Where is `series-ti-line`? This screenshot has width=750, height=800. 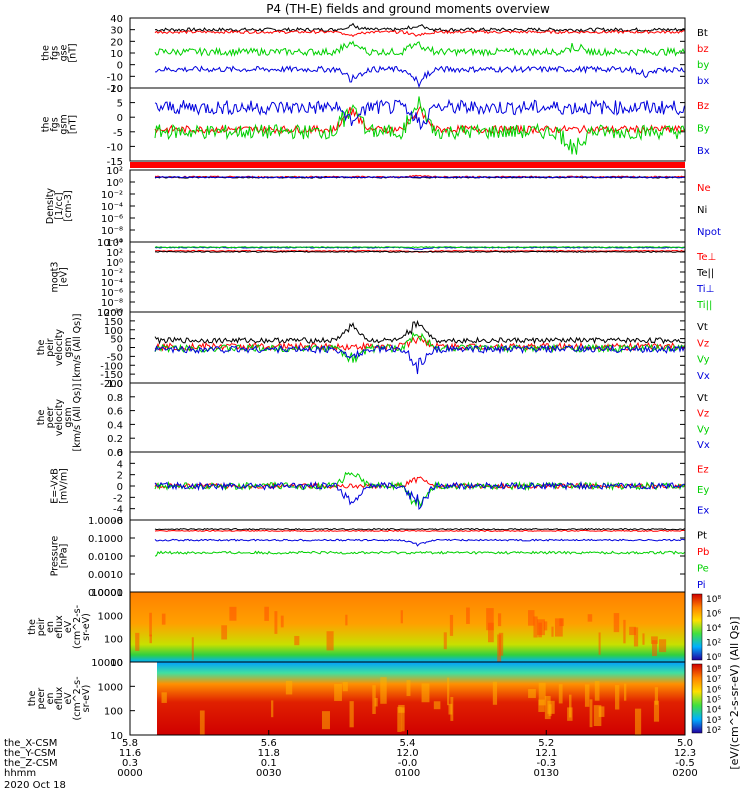
series-ti-line is located at coordinates (419, 247).